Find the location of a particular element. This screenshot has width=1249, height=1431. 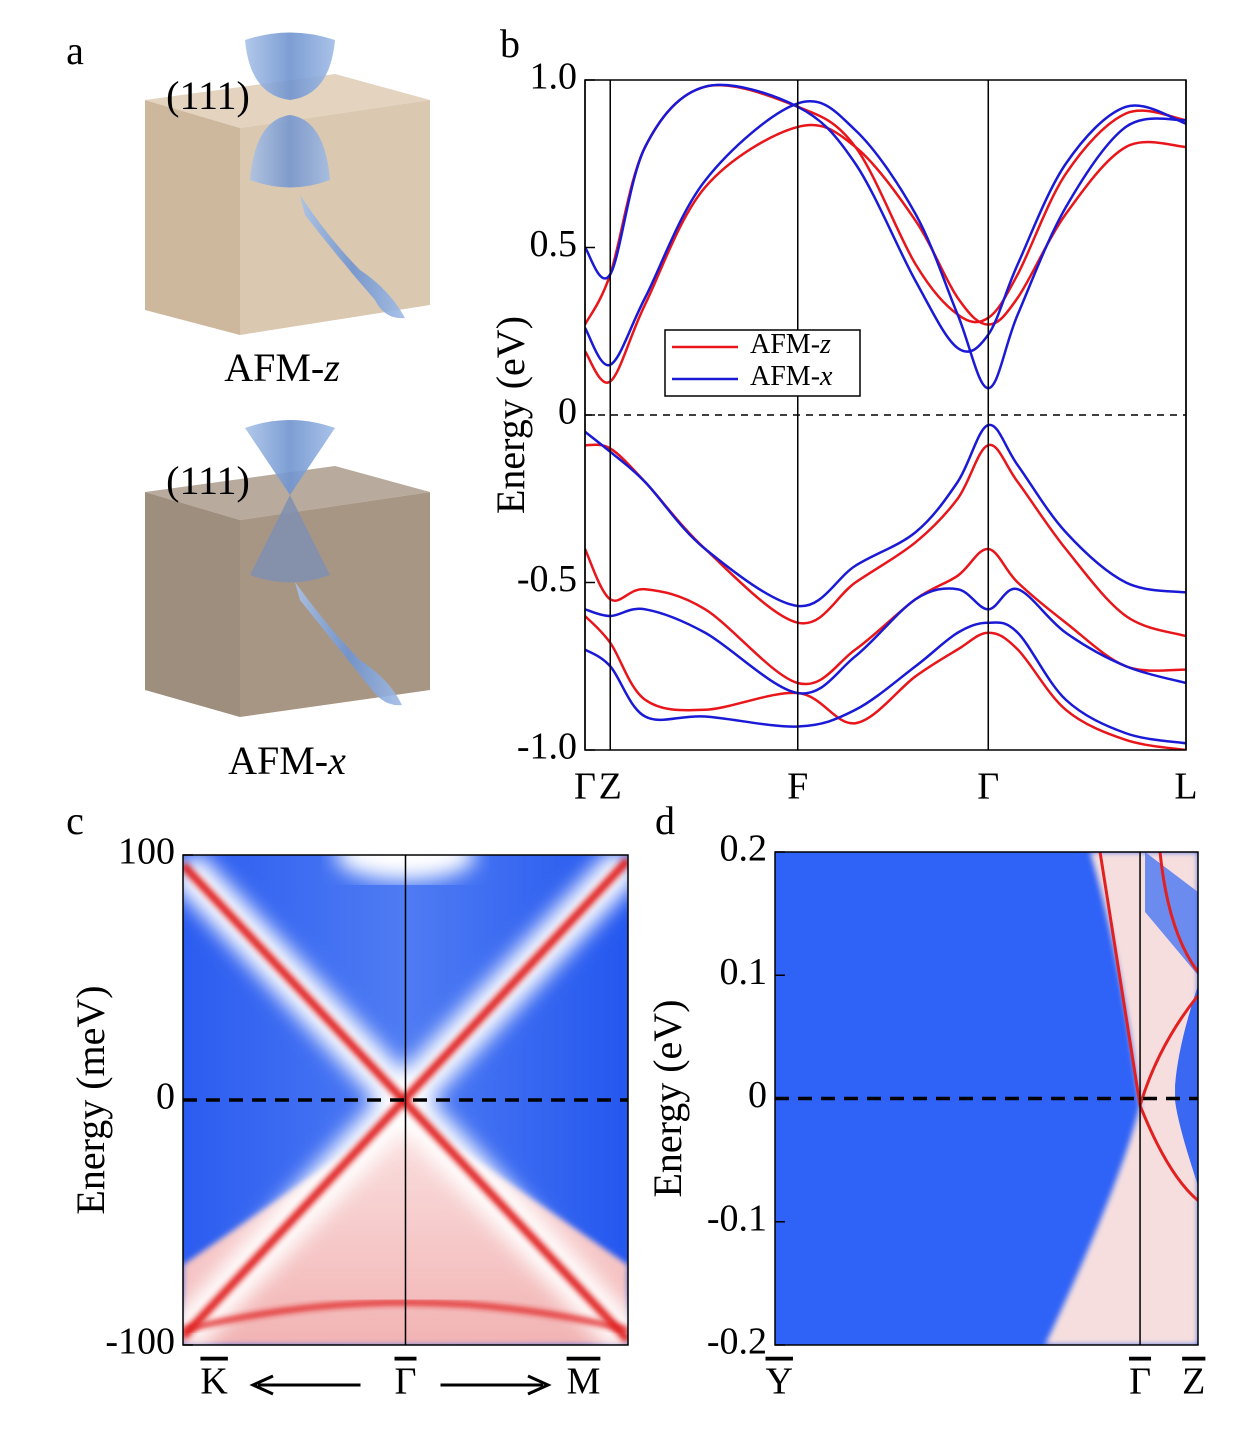

panel-label: c is located at coordinates (75, 820).